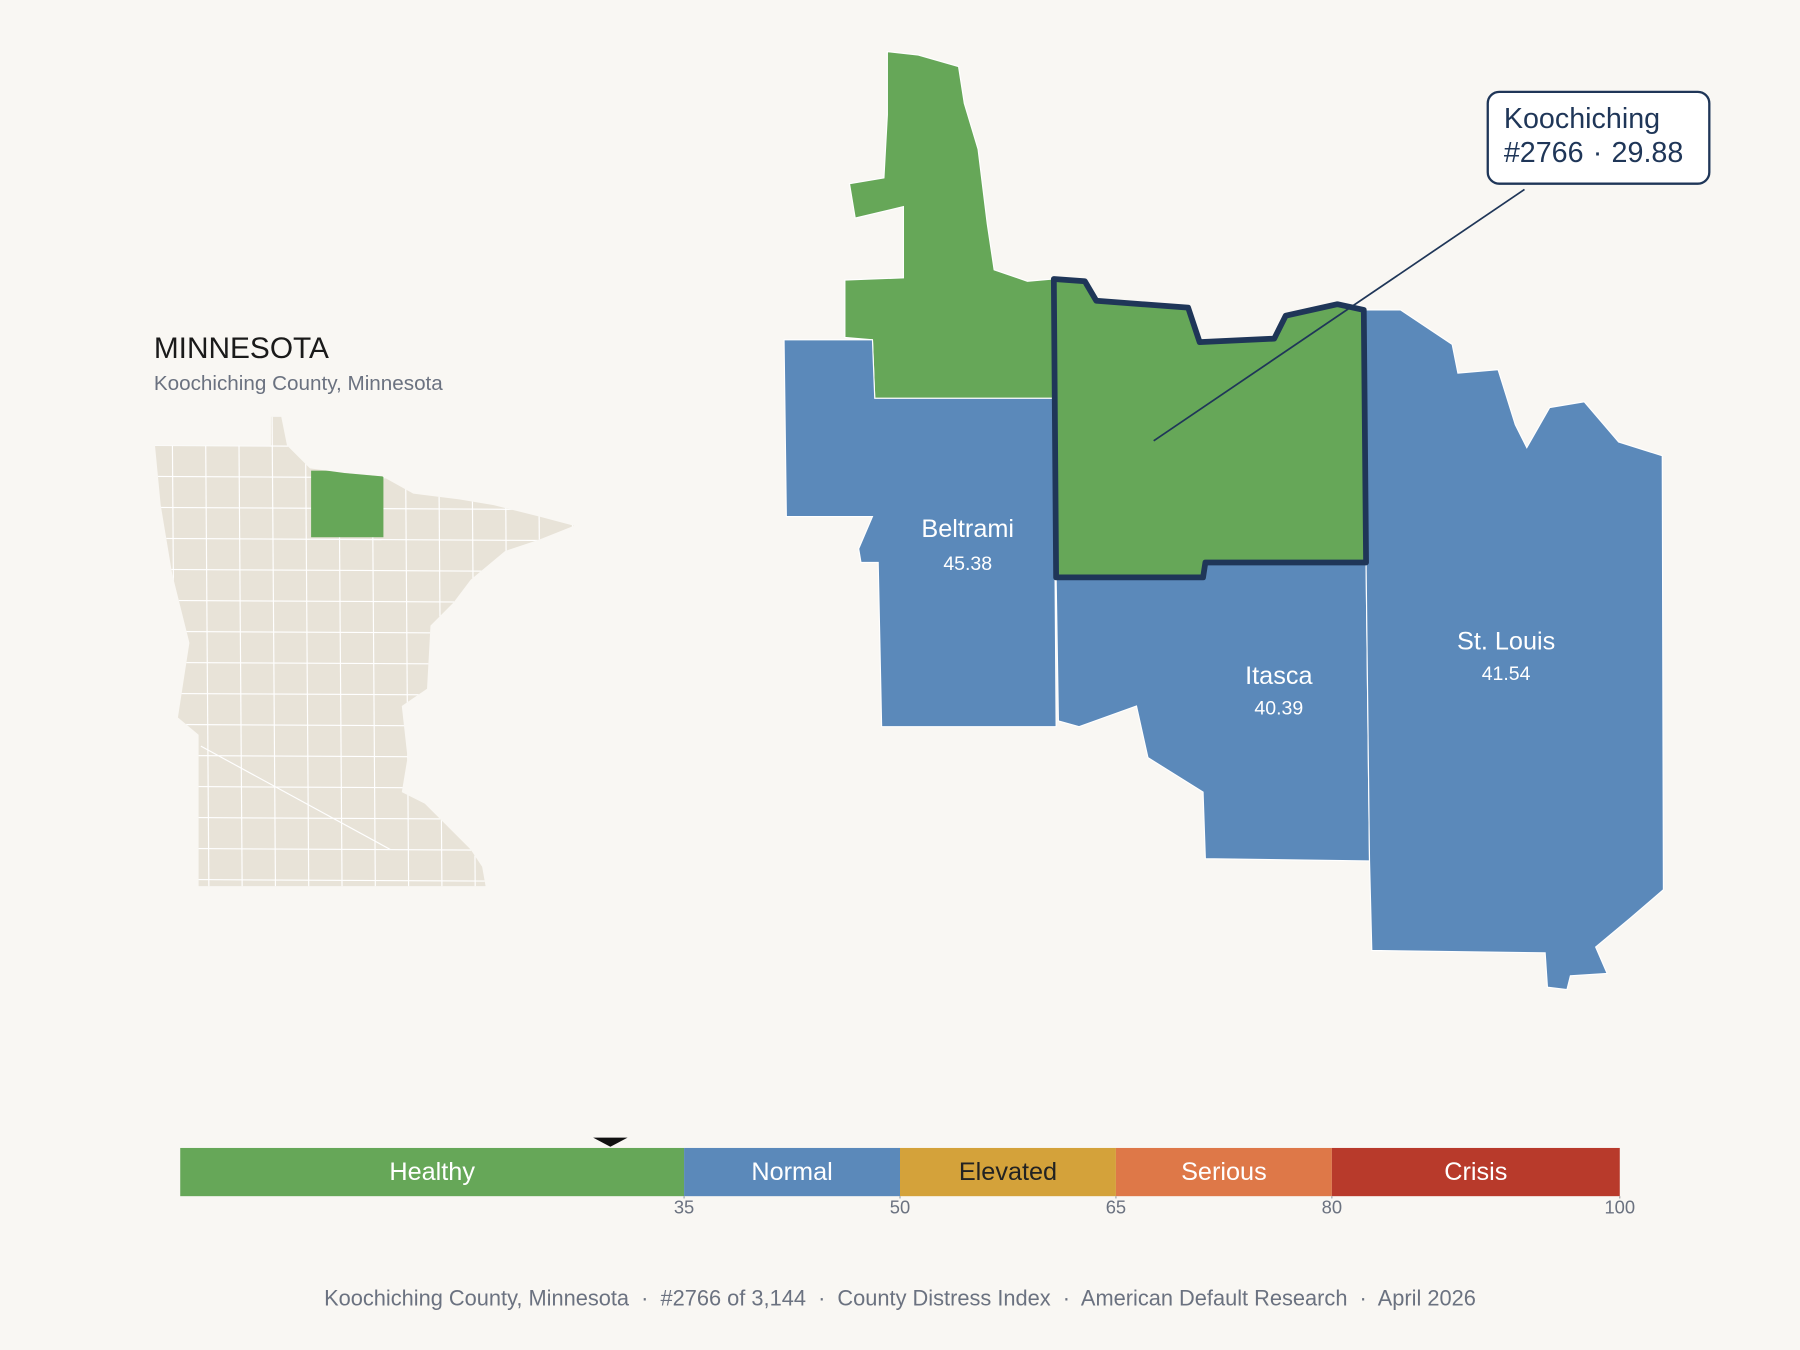 The image size is (1800, 1350). Describe the element at coordinates (298, 383) in the screenshot. I see `inset-subtitle: Koochiching County, Minnesota` at that location.